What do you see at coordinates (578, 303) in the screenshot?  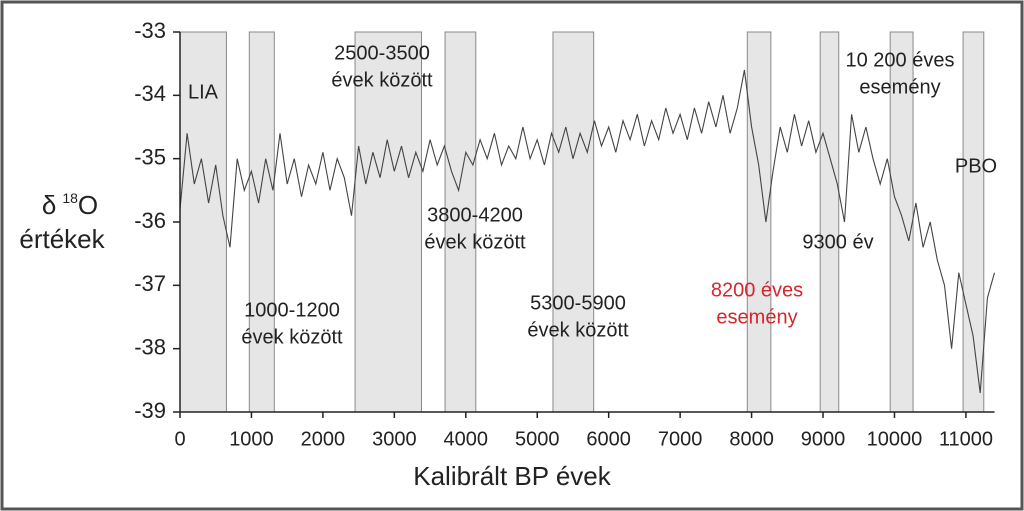 I see `annotation: 5300-5900` at bounding box center [578, 303].